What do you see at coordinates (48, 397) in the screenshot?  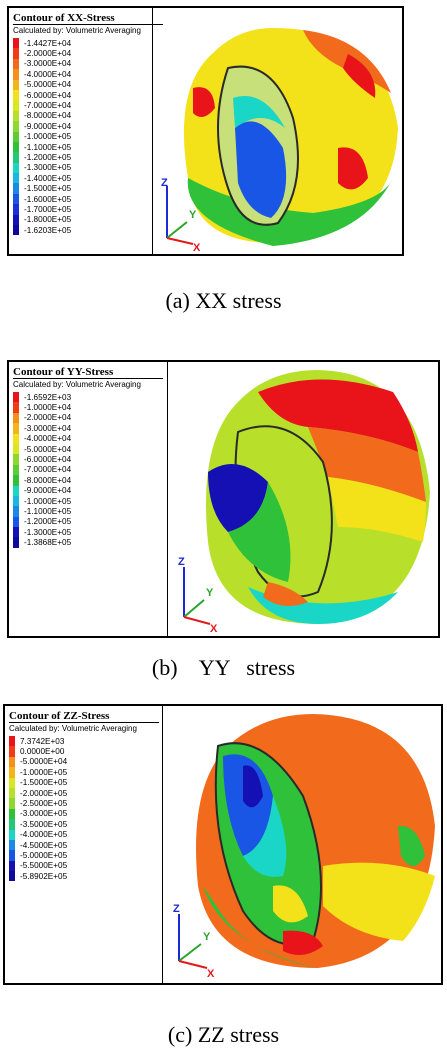 I see `legend-value: -1.6592E+03` at bounding box center [48, 397].